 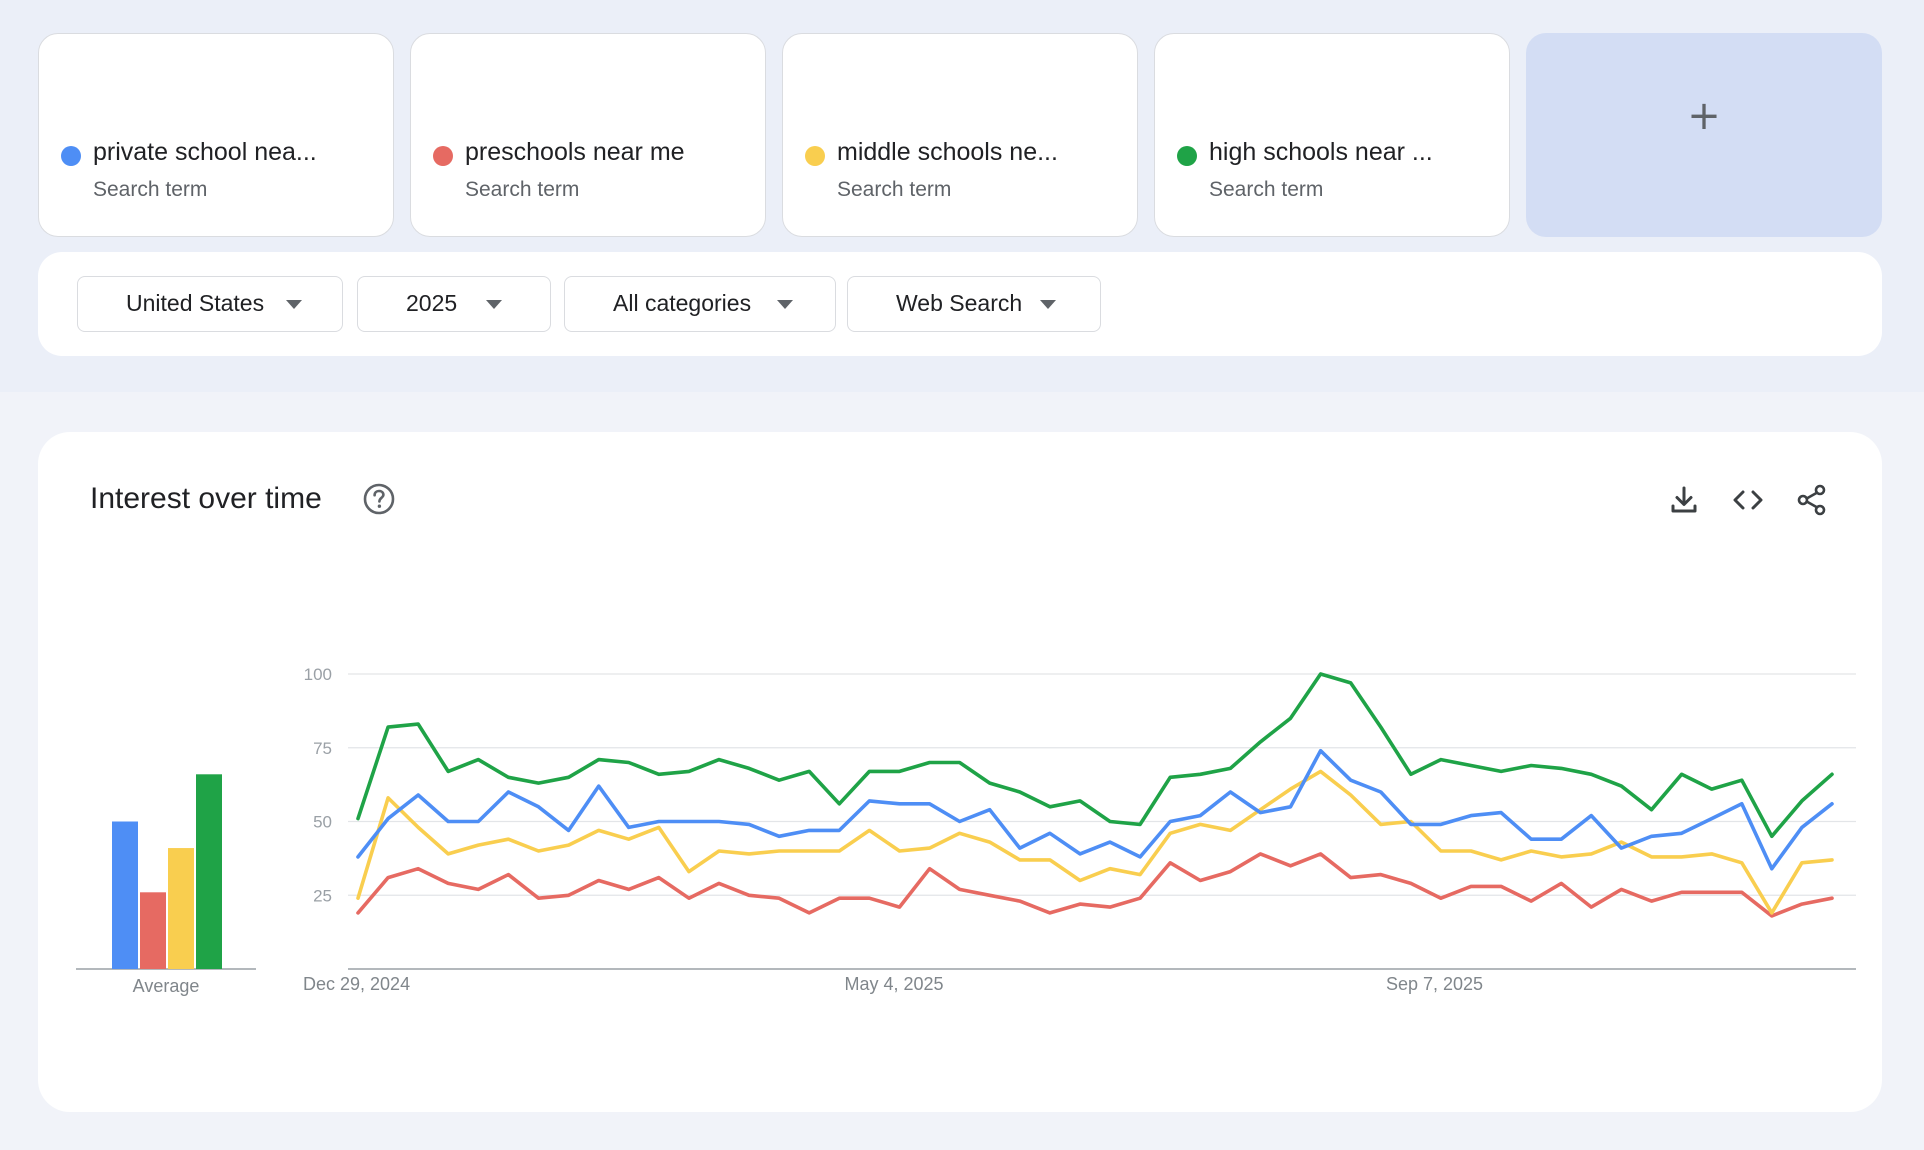 What do you see at coordinates (1332, 135) in the screenshot?
I see `search-term-card-4: high schools near ... Search term` at bounding box center [1332, 135].